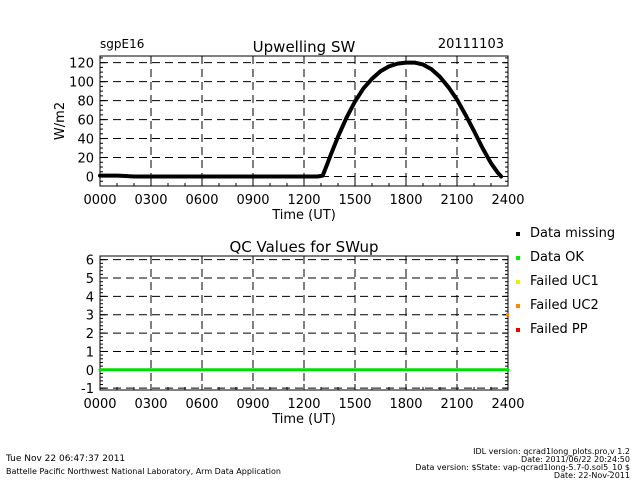  What do you see at coordinates (90, 316) in the screenshot?
I see `chart2-ytick-label: 3` at bounding box center [90, 316].